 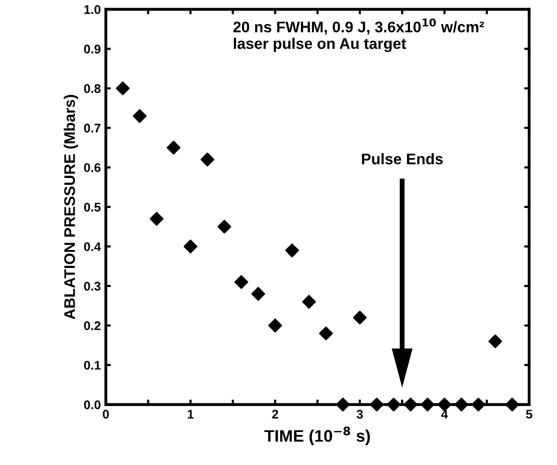 I want to click on y-tick-label: 0.1, so click(x=92, y=365).